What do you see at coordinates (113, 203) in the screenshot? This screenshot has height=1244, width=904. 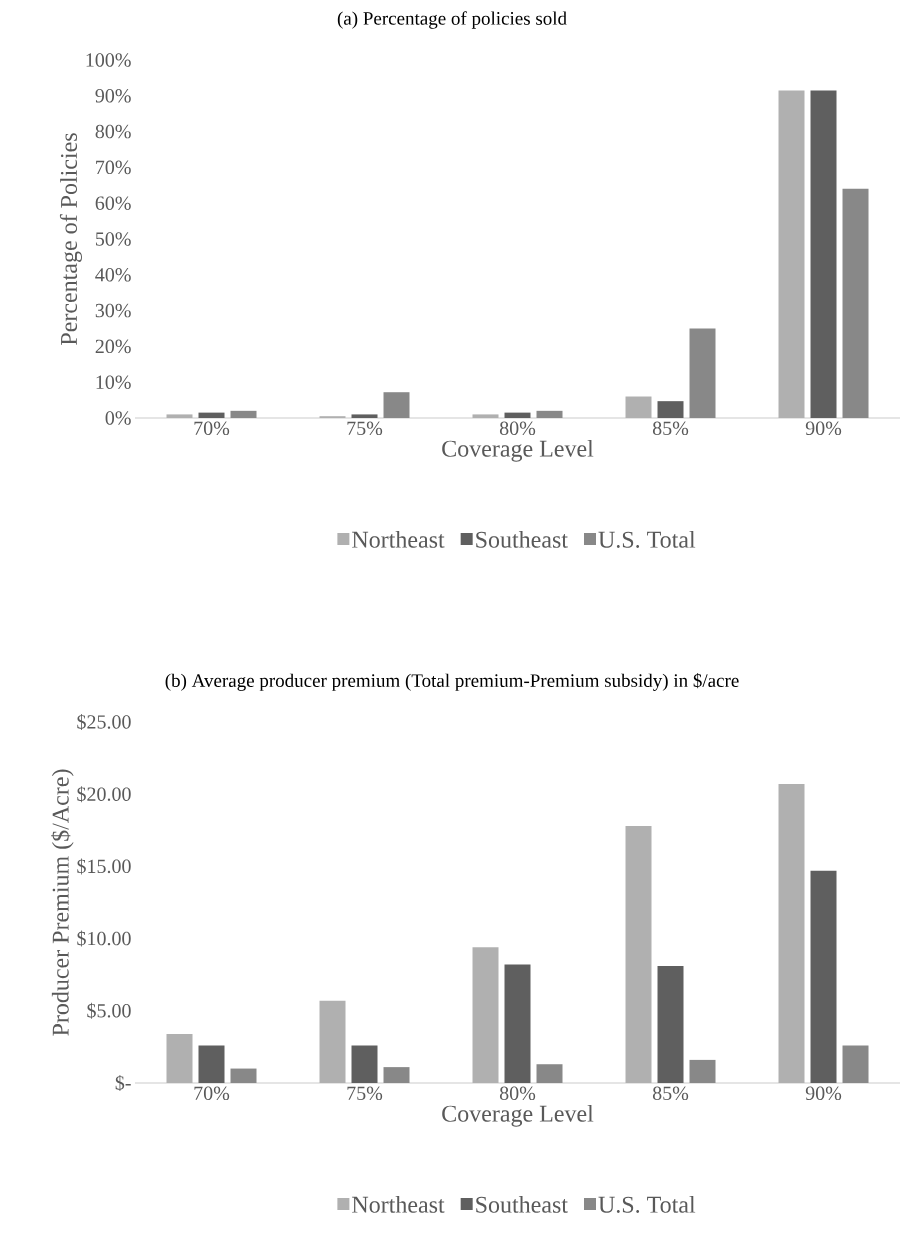 I see `y-tick-label: 60%` at bounding box center [113, 203].